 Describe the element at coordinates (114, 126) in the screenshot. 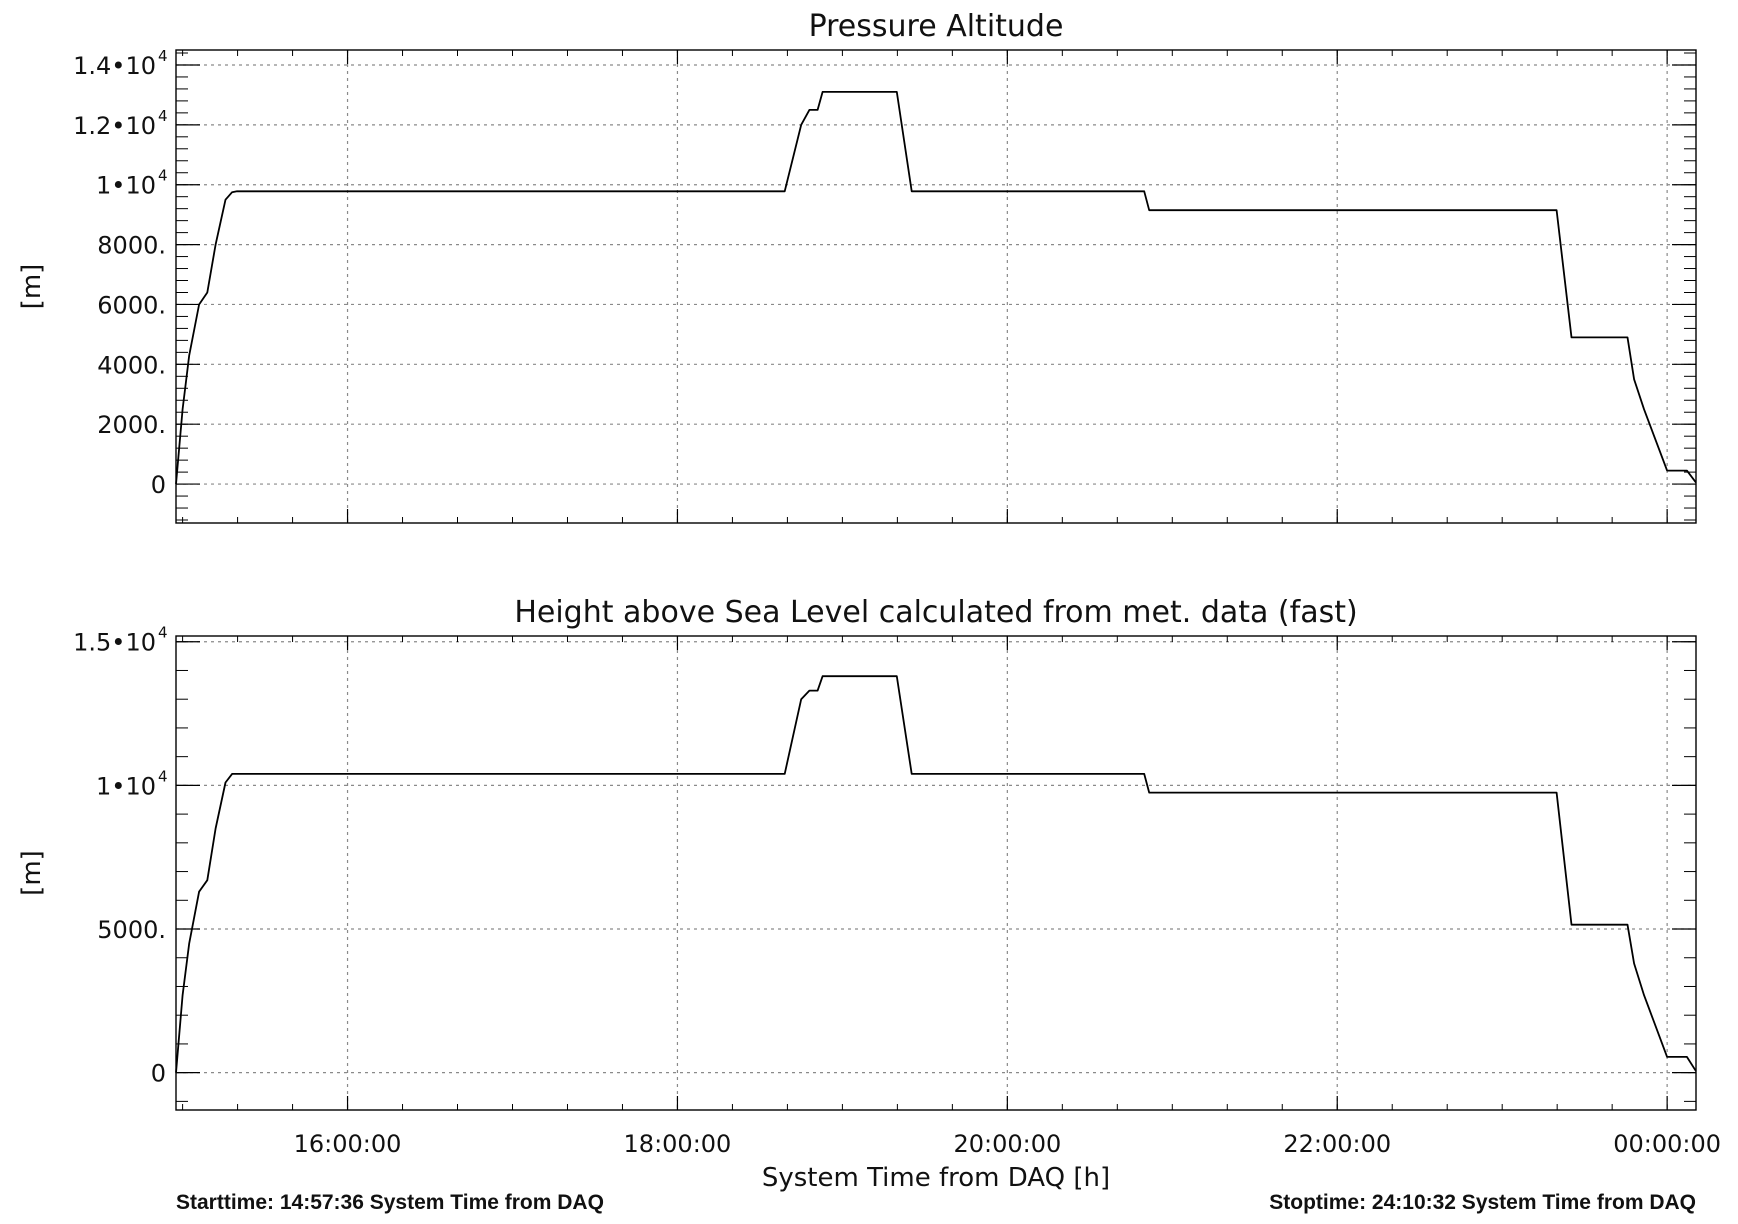

I see `y-tick-label: 1.2•10` at that location.